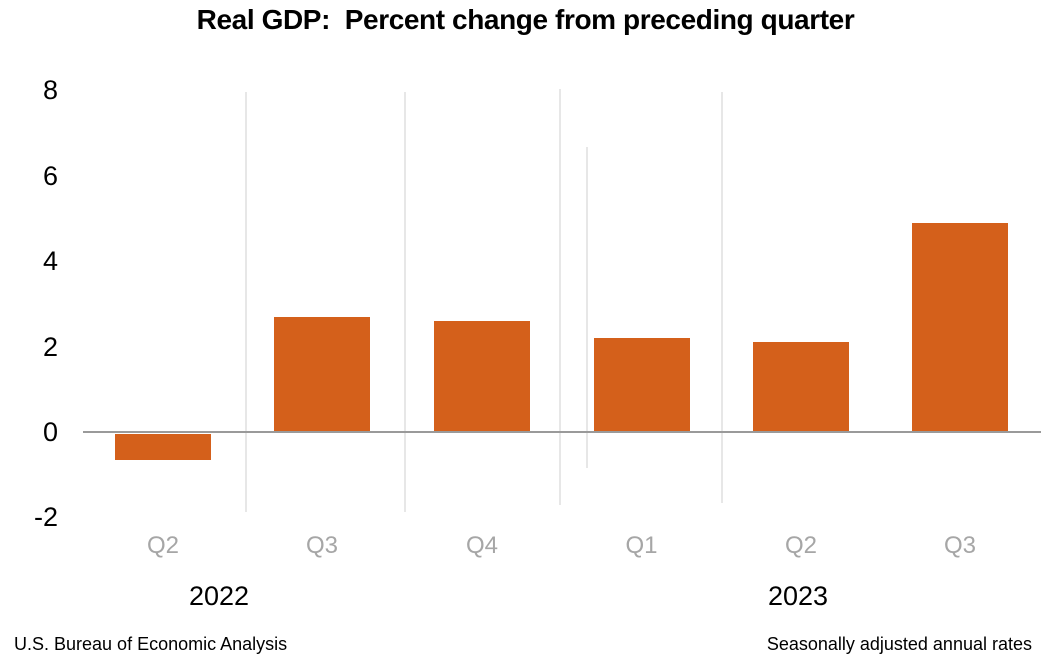 The image size is (1051, 662). Describe the element at coordinates (798, 596) in the screenshot. I see `year-label: 2023` at that location.